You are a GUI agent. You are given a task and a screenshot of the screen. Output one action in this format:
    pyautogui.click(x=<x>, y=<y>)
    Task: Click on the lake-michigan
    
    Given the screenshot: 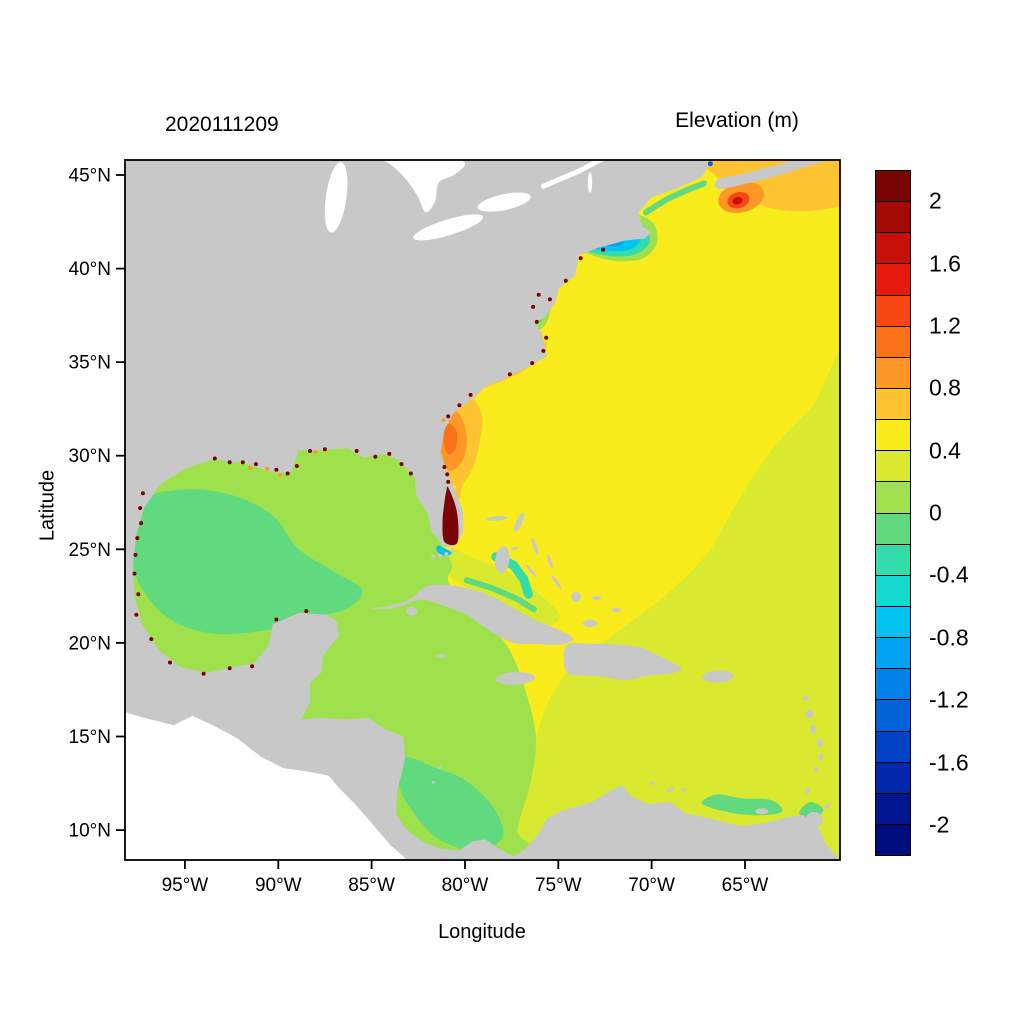 What is the action you would take?
    pyautogui.click(x=336, y=197)
    